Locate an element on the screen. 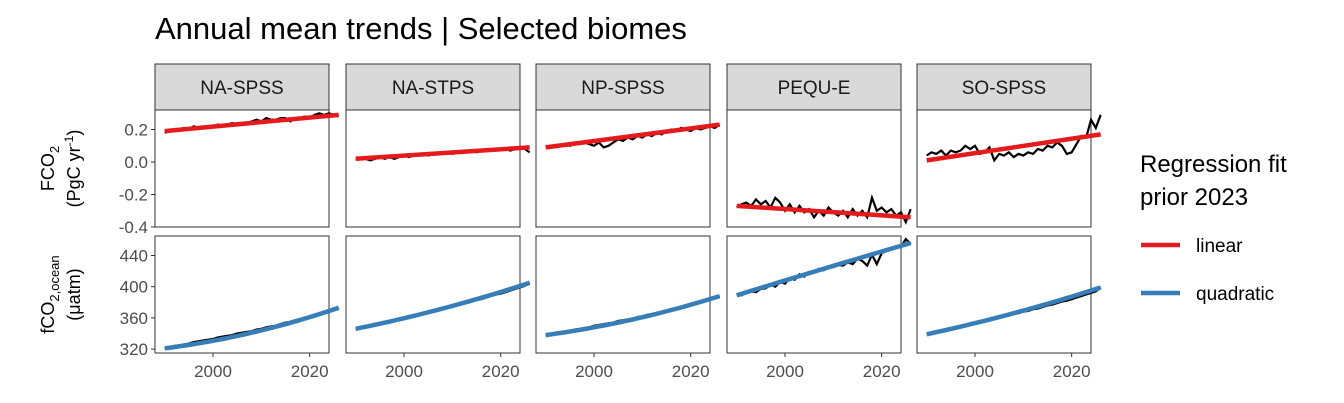  chart-title: Annual mean trends | Selected biomes is located at coordinates (421, 28).